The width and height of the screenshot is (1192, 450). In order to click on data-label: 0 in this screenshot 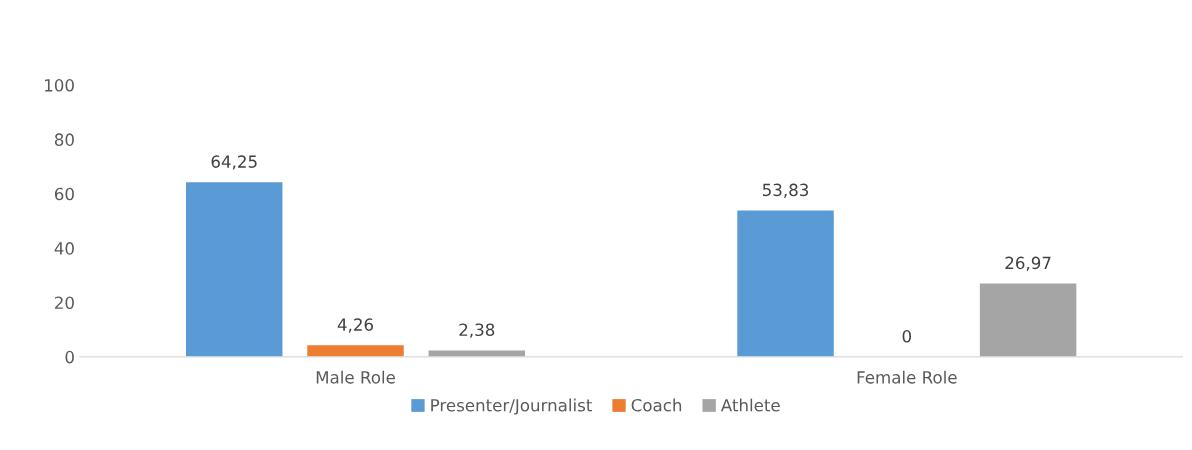, I will do `click(907, 336)`.